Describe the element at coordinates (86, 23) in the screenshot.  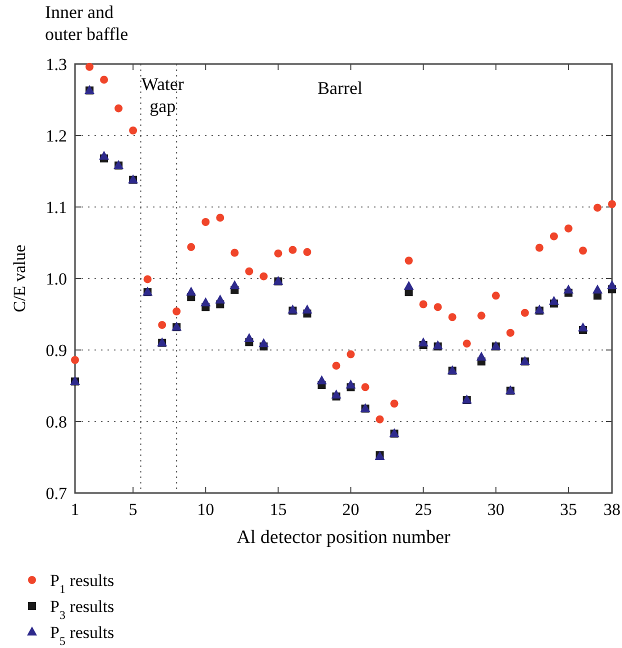
I see `text: Inner and outer baffle` at that location.